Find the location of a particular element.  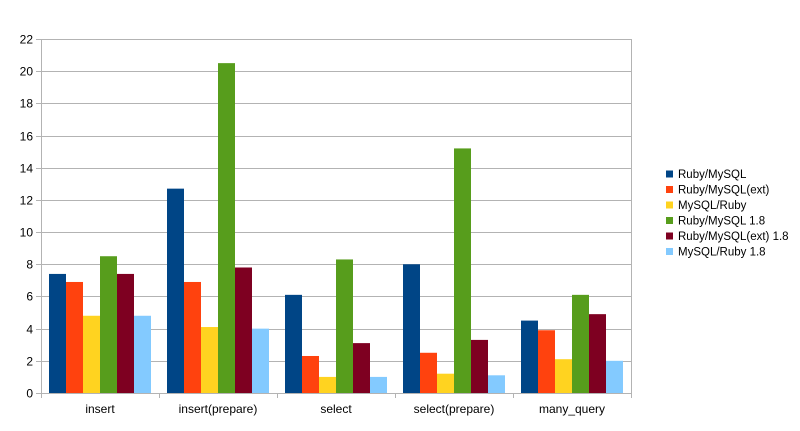

x-tick-label: insert is located at coordinates (100, 409).